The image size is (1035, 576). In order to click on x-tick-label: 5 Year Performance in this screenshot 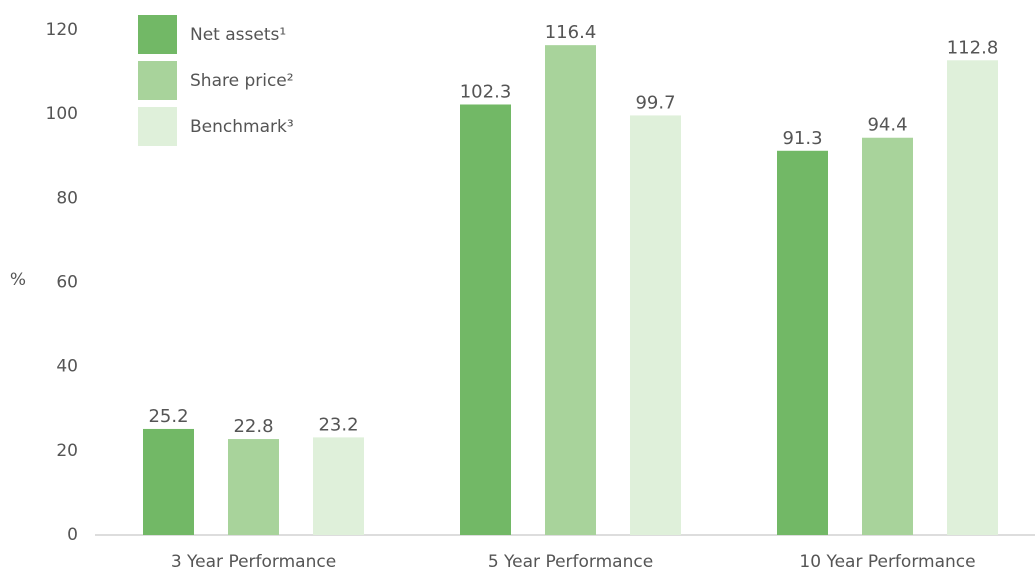, I will do `click(570, 562)`.